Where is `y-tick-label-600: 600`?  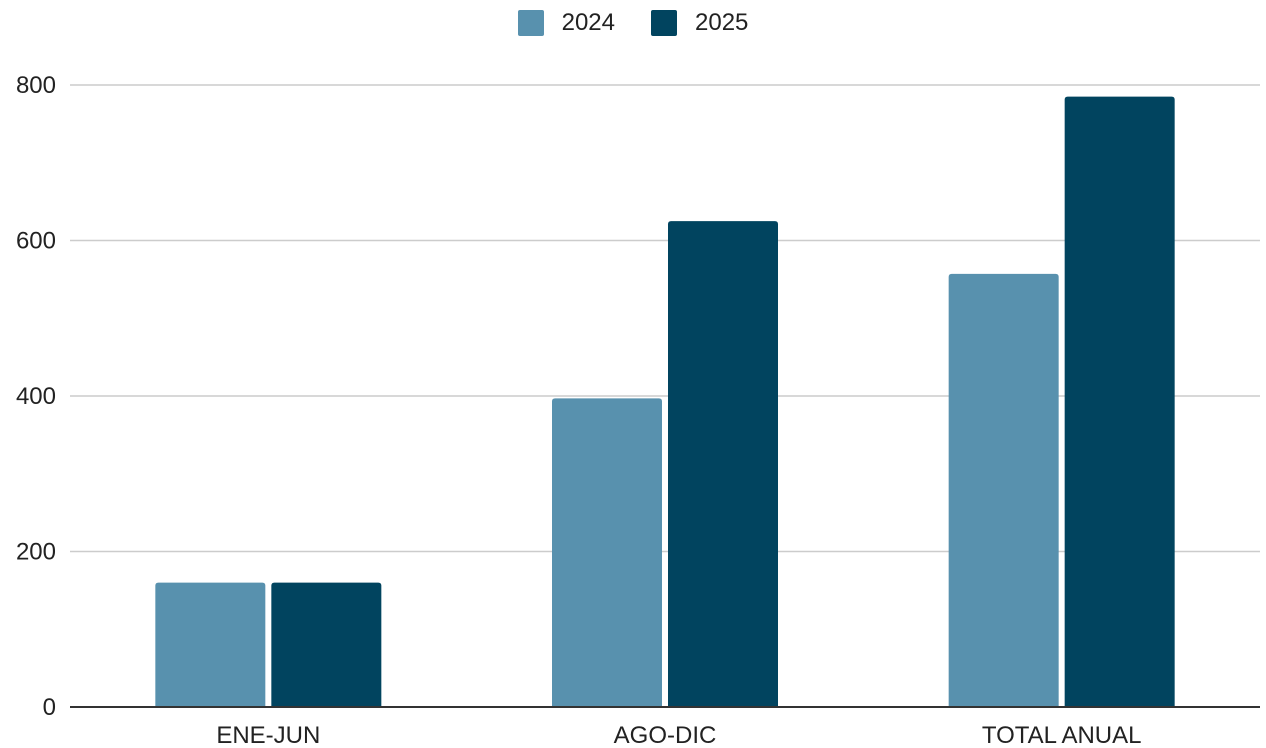
y-tick-label-600: 600 is located at coordinates (36, 241).